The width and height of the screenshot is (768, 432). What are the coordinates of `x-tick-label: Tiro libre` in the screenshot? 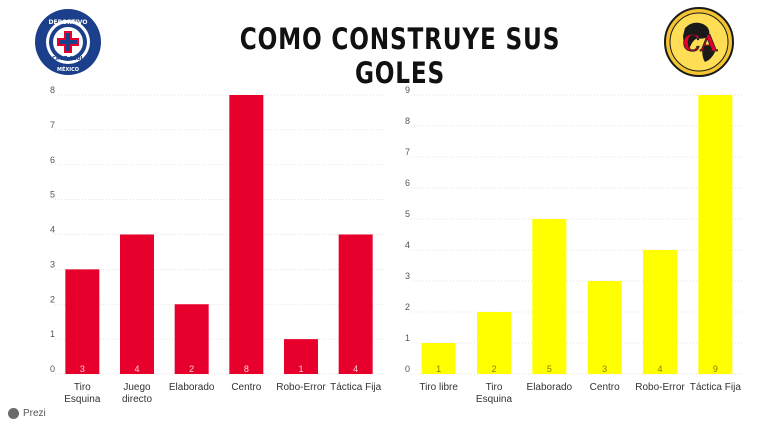 It's located at (438, 387).